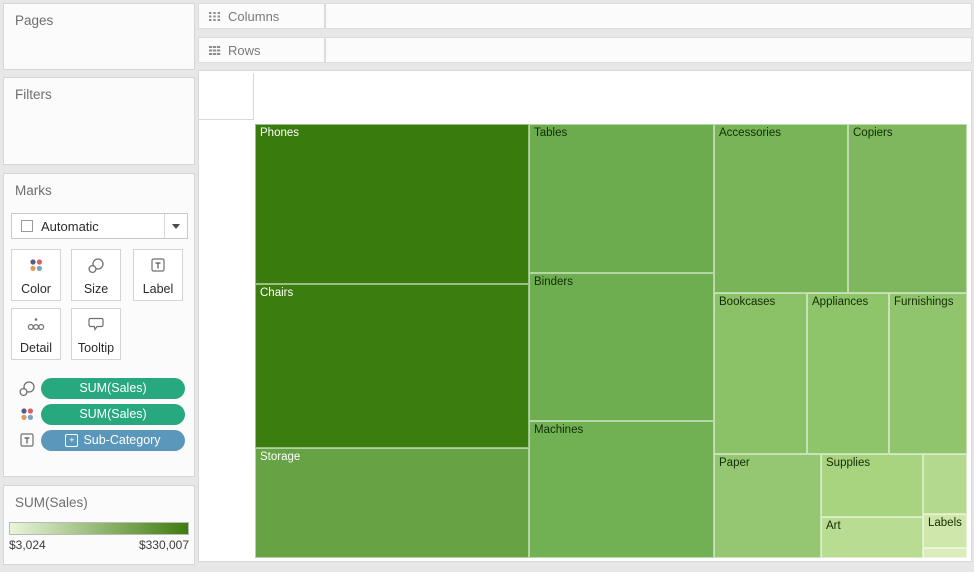 This screenshot has height=572, width=974. Describe the element at coordinates (36, 324) in the screenshot. I see `detail-icon` at that location.